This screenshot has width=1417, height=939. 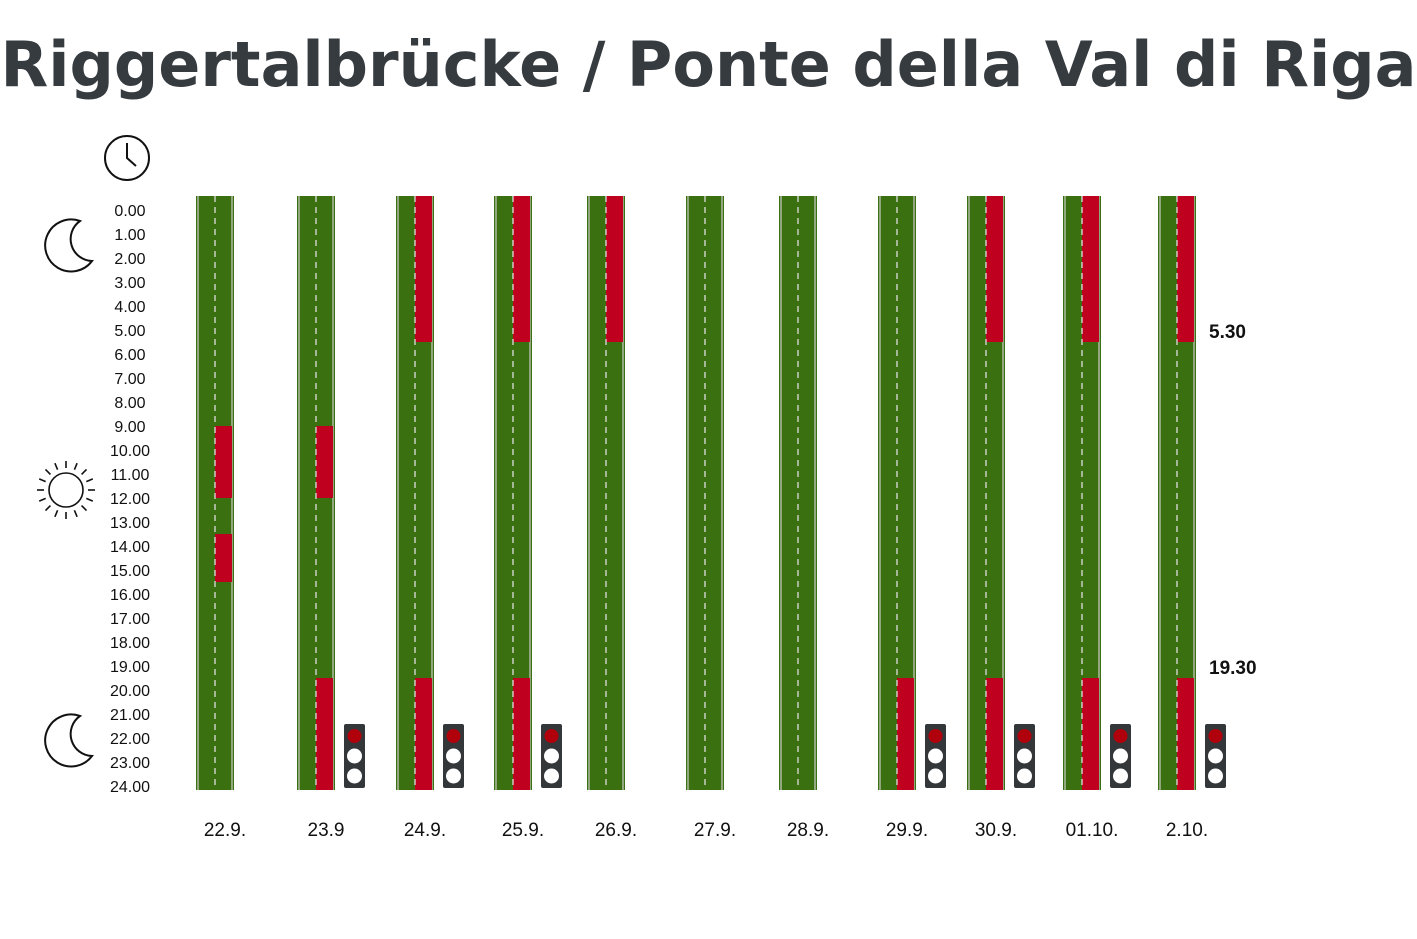 I want to click on day-label: 28.9., so click(x=808, y=830).